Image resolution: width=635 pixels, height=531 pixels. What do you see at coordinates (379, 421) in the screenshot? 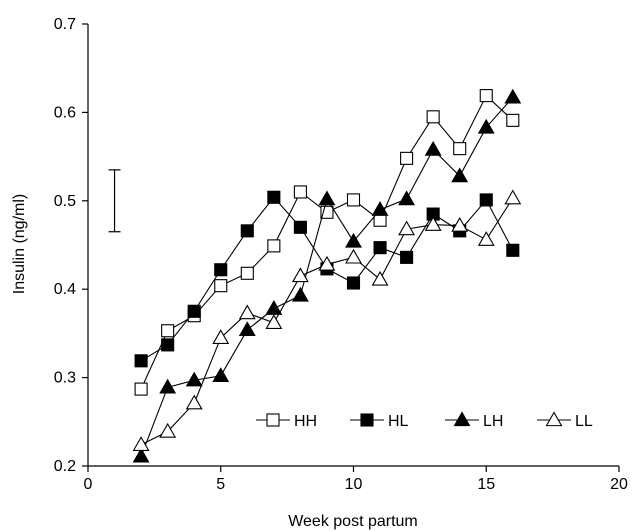
I see `legend-item-hl: HL` at bounding box center [379, 421].